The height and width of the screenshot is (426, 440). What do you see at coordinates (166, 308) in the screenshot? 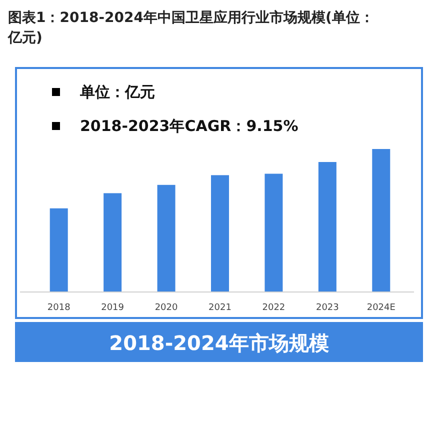
I see `x-tick-label: 2020` at bounding box center [166, 308].